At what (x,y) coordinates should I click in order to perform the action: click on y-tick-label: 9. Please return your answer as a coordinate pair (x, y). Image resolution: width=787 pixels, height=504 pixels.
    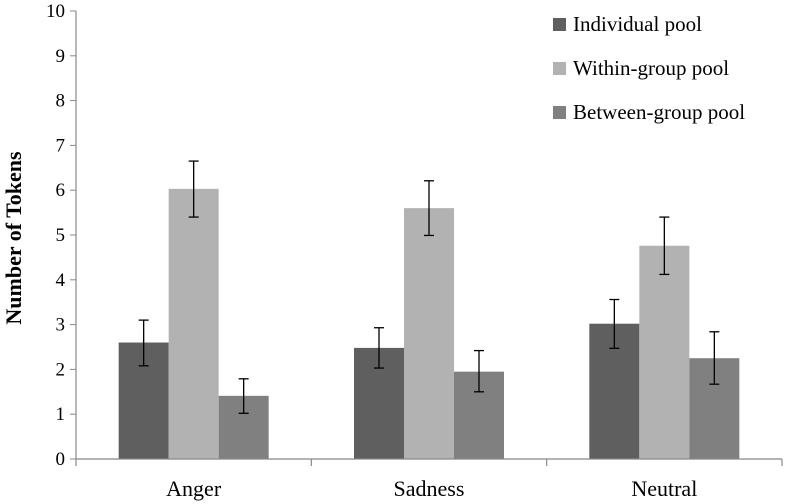
    Looking at the image, I should click on (61, 56).